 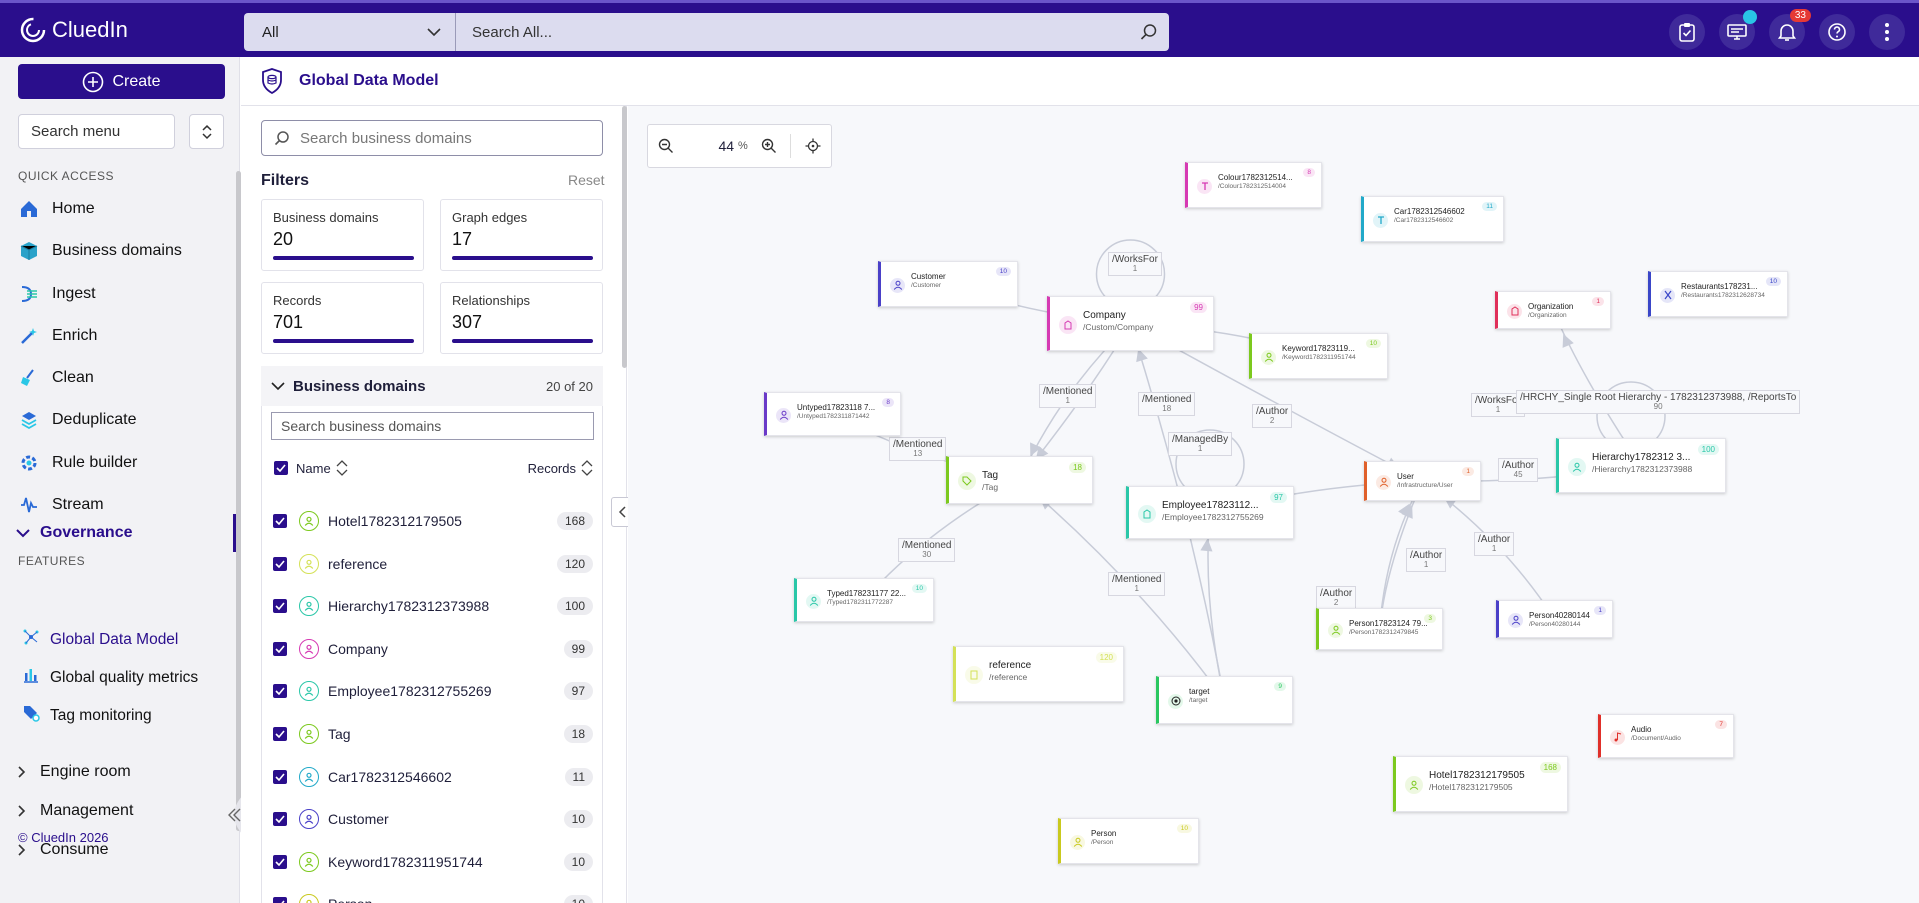 I want to click on domain-row: Hierarchy1782312373988 100, so click(x=433, y=606).